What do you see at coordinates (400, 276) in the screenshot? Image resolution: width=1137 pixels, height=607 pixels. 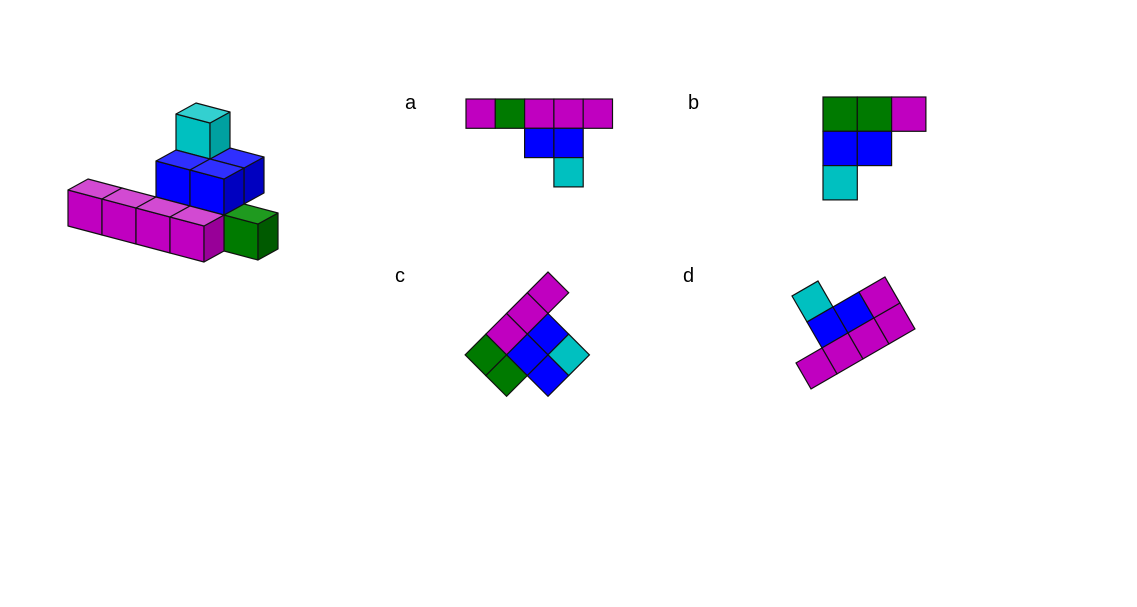 I see `option-c-label: c` at bounding box center [400, 276].